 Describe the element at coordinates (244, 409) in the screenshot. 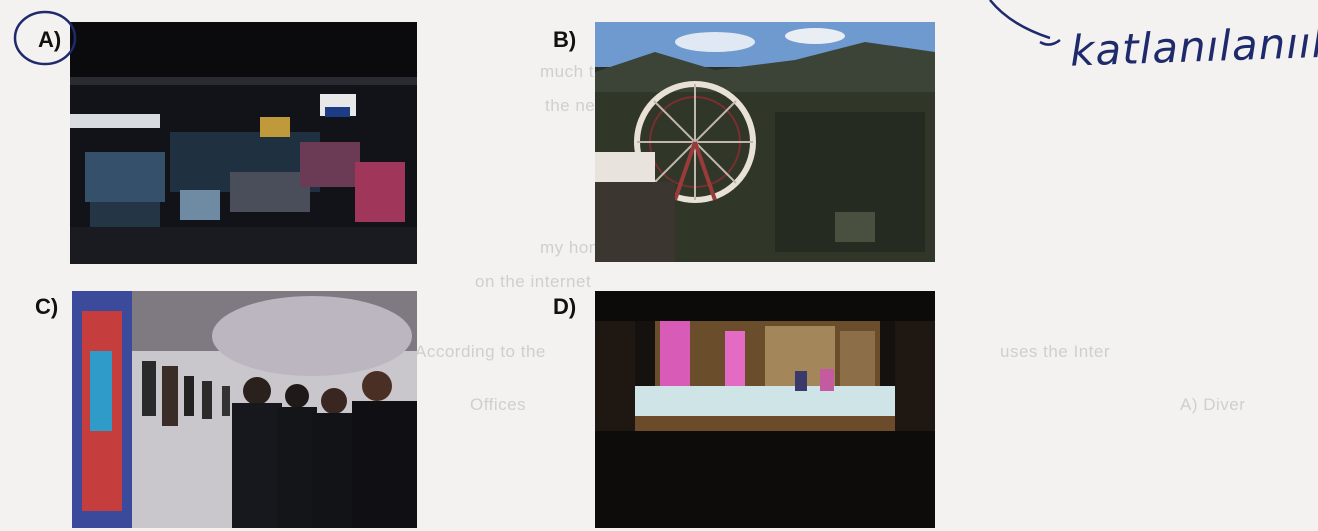

I see `photo-c-art-gallery` at that location.